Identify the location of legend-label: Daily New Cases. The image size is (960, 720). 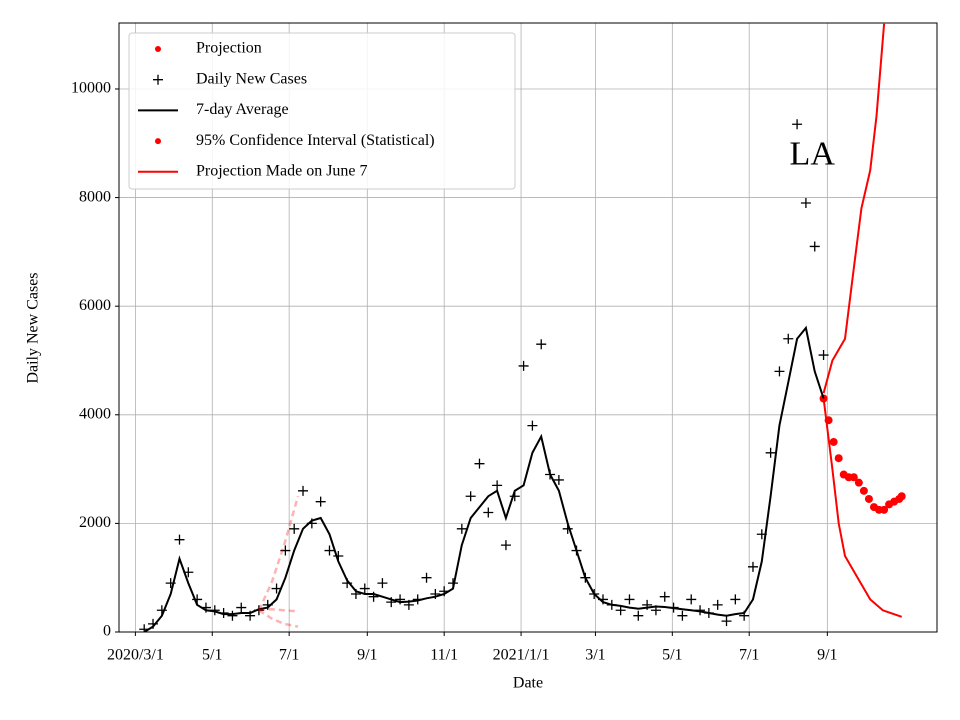
(251, 78).